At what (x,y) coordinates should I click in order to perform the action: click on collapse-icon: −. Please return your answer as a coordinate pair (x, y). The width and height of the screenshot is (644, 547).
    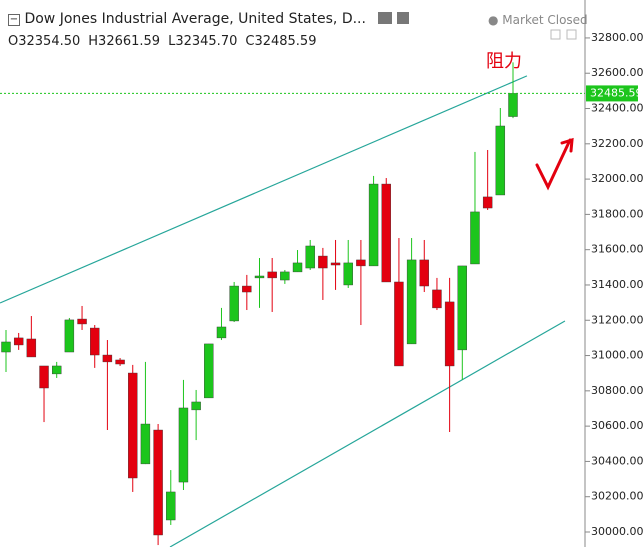
    Looking at the image, I should click on (14, 20).